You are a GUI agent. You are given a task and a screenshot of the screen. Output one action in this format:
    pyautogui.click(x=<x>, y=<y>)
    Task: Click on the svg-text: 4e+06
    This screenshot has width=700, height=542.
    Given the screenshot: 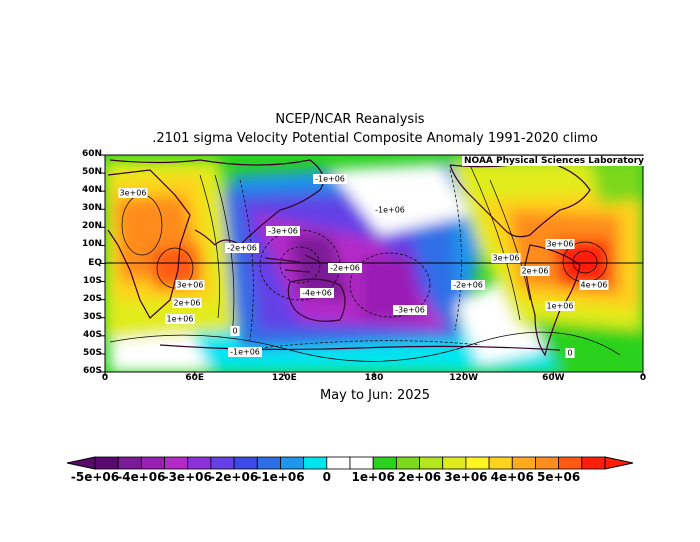 What is the action you would take?
    pyautogui.click(x=594, y=285)
    